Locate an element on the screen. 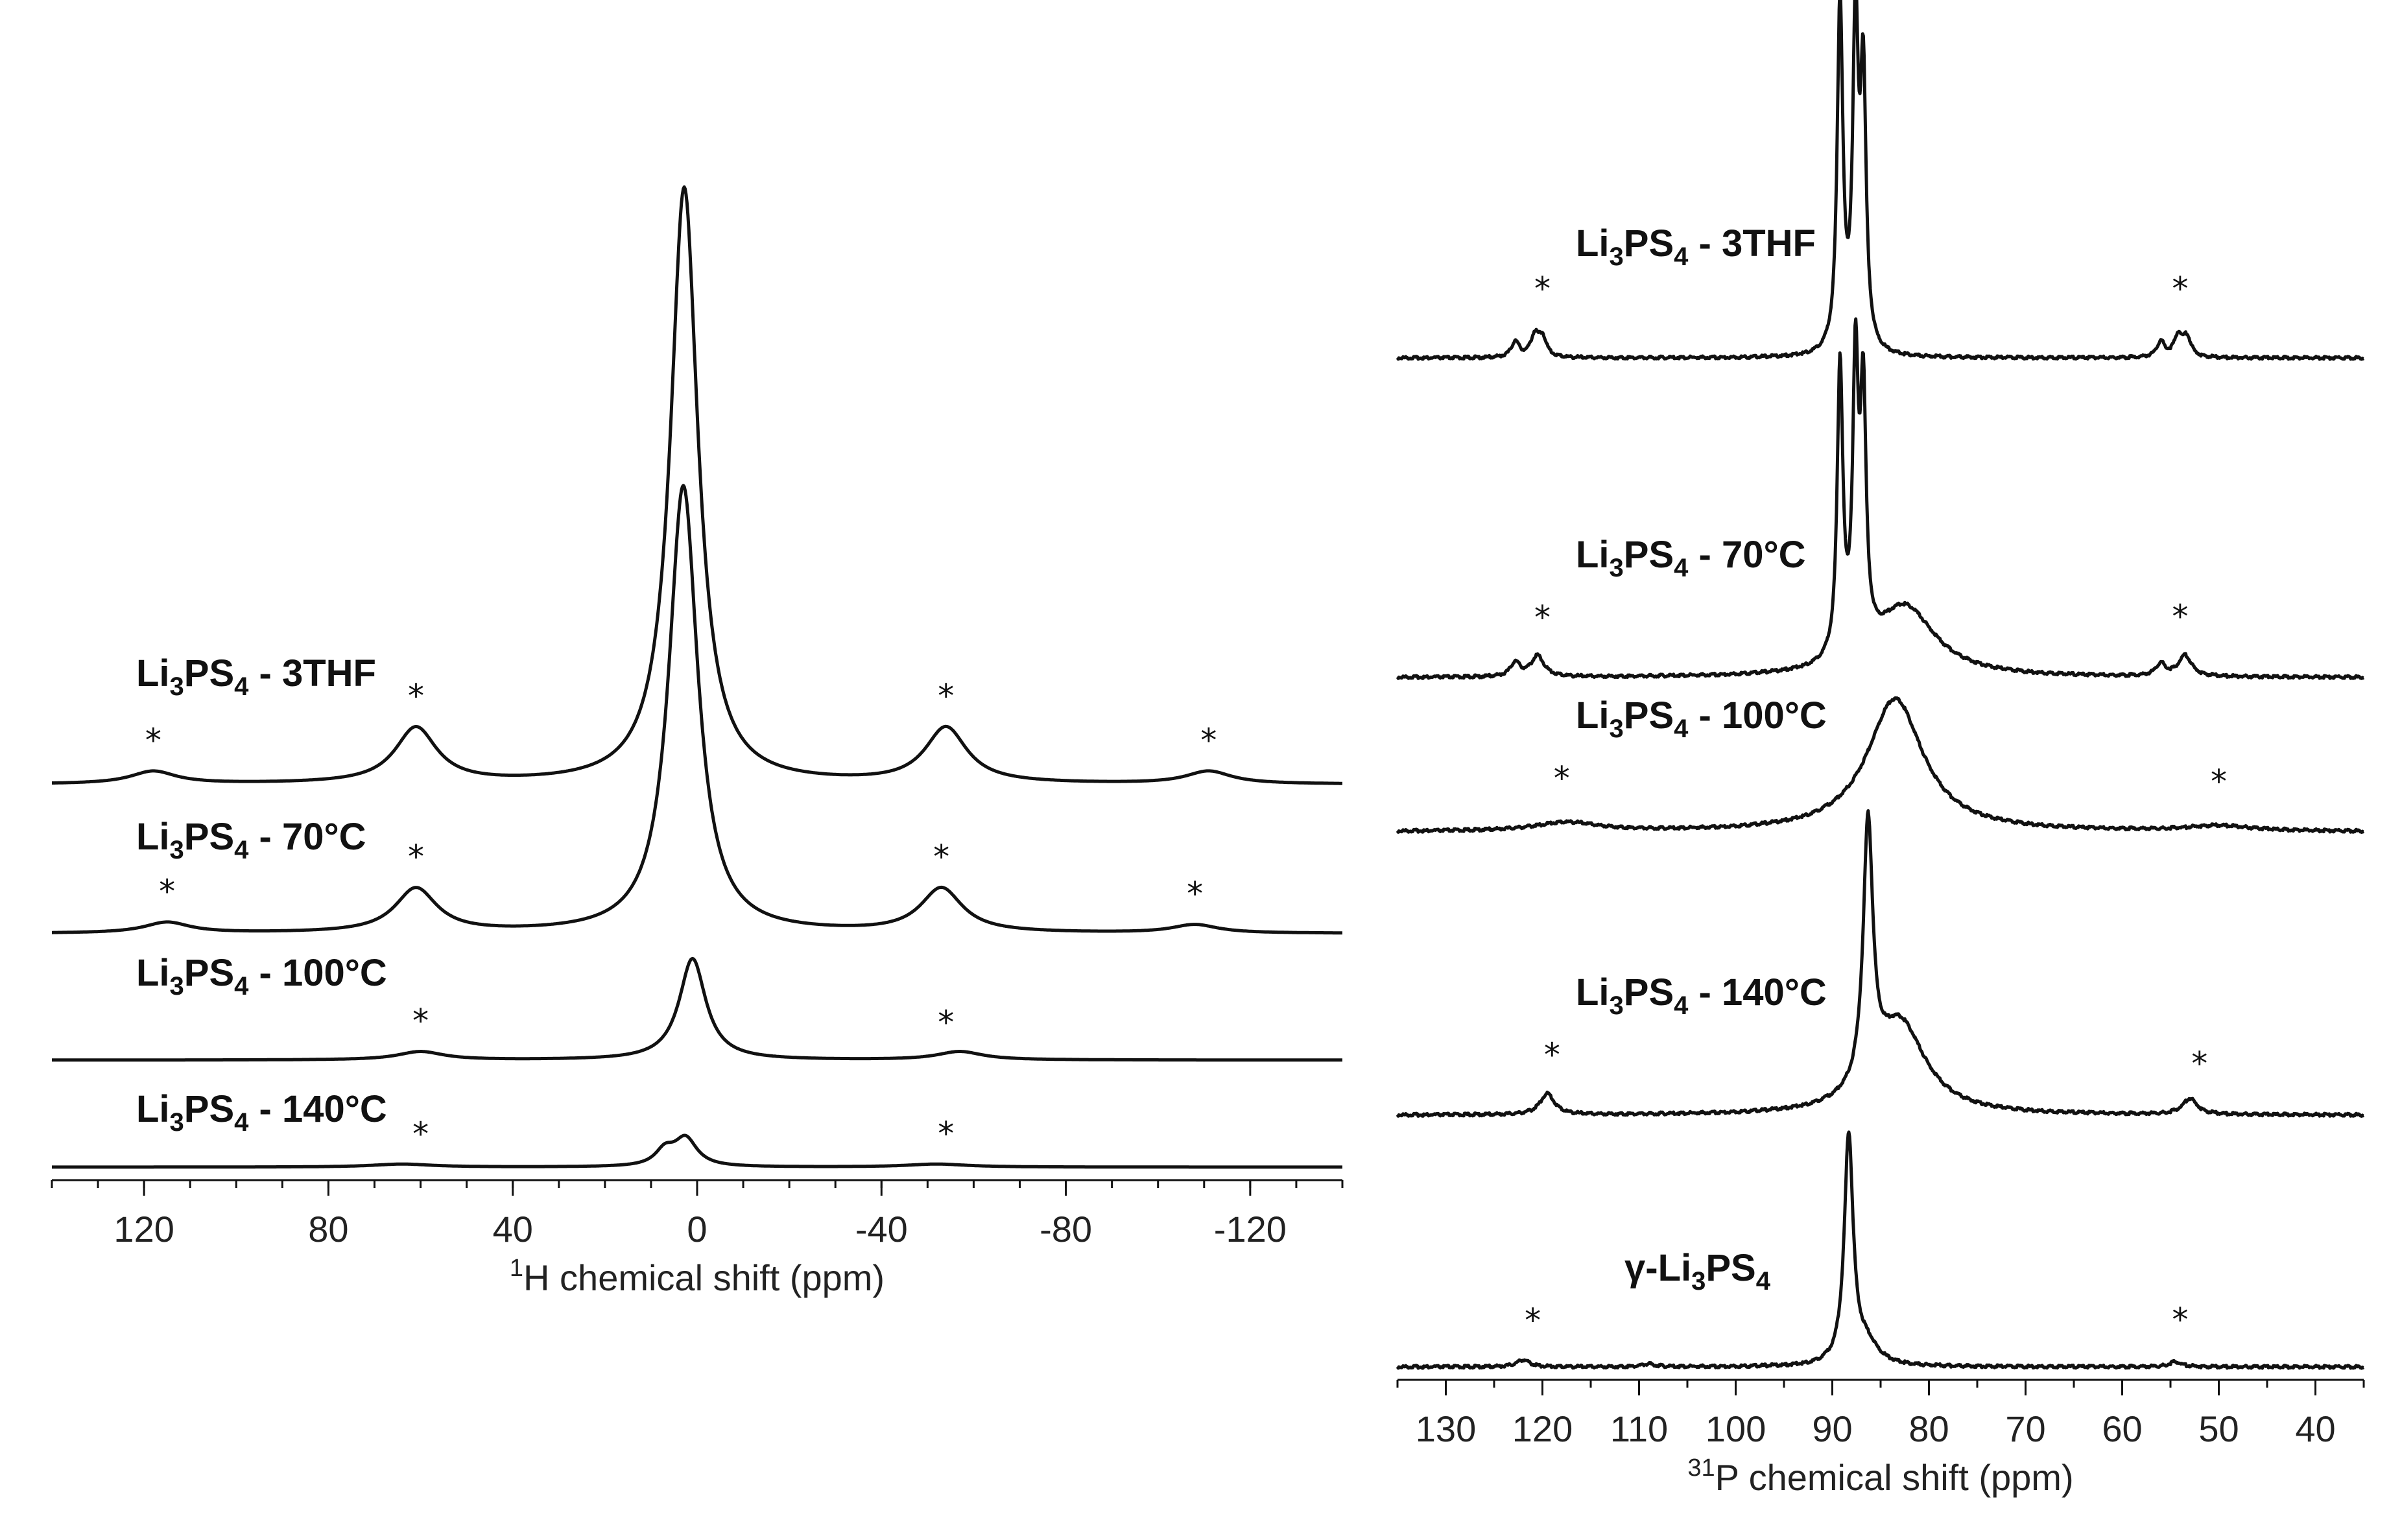 This screenshot has width=2402, height=1540. x-tick-label: 50 is located at coordinates (2218, 1428).